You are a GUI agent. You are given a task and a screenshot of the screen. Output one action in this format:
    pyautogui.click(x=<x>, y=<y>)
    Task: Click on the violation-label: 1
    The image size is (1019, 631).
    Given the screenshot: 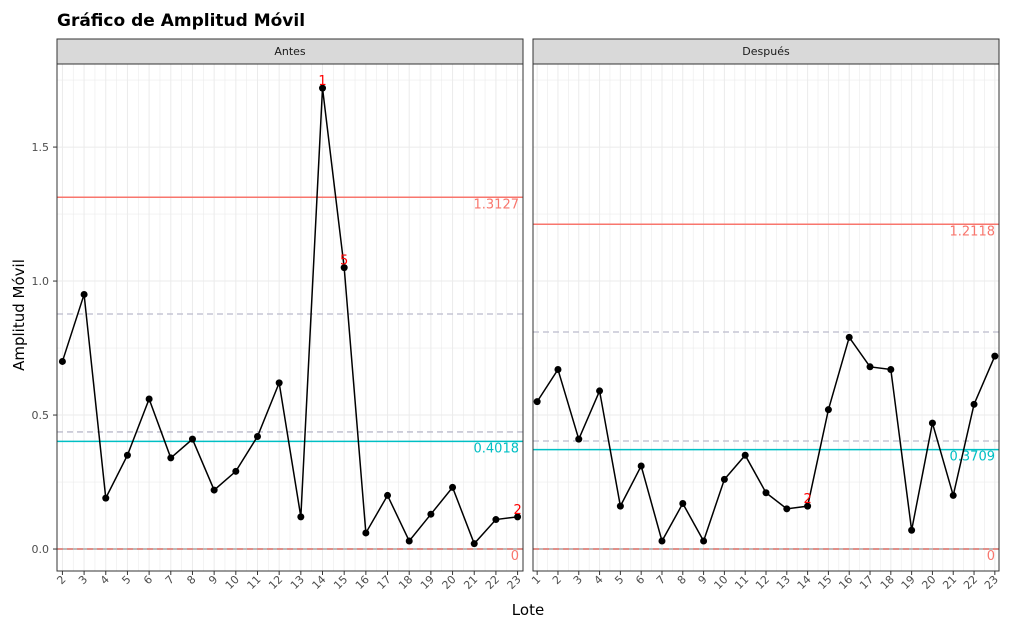 What is the action you would take?
    pyautogui.click(x=322, y=81)
    